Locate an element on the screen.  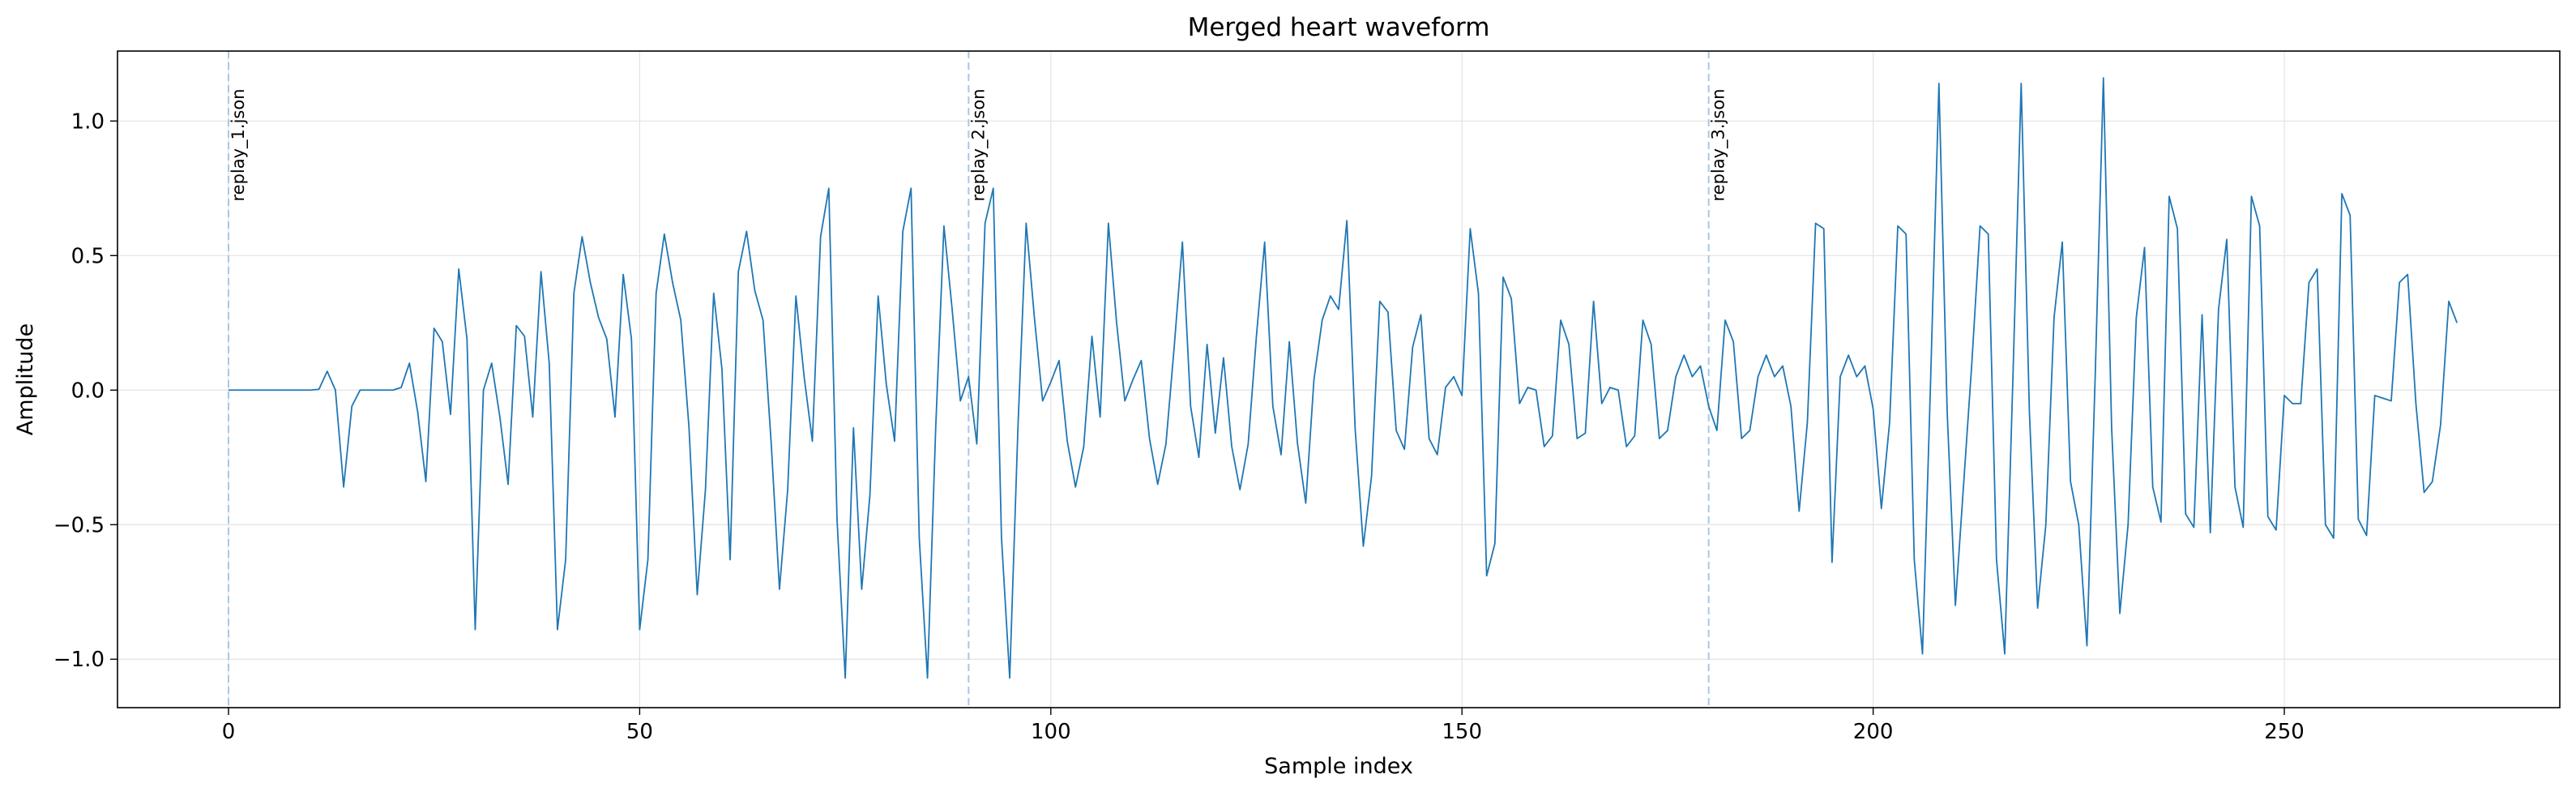
x-tick-label: 100 is located at coordinates (1051, 732).